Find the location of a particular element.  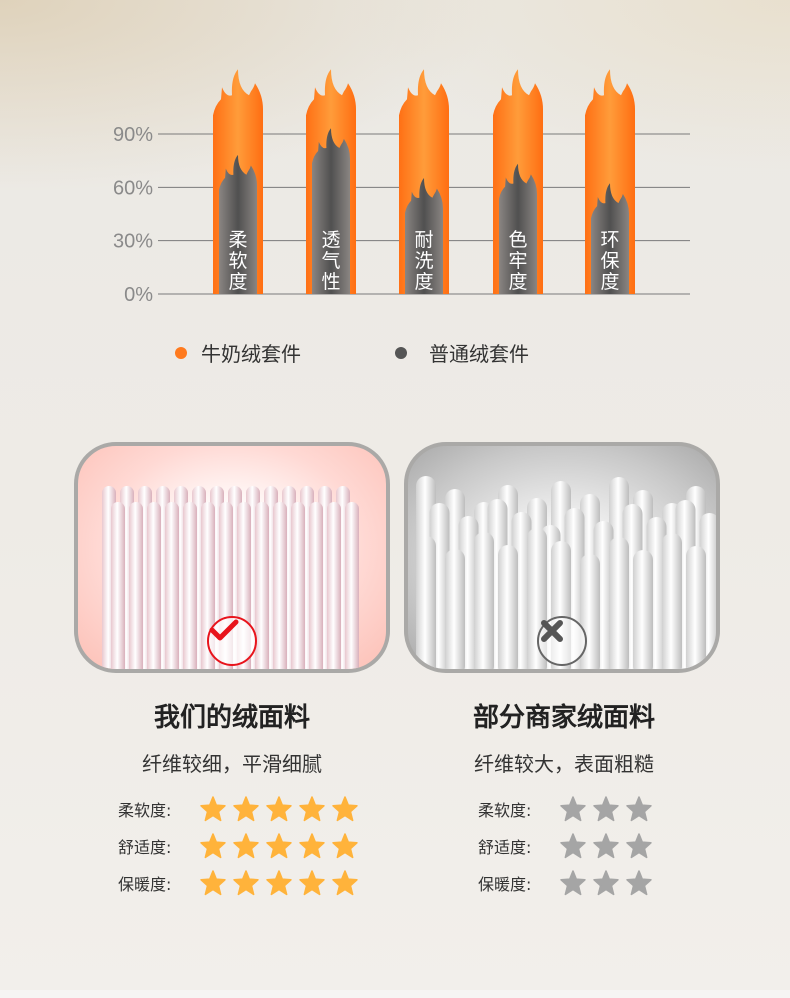

legend-item-regular-velvet: 普通绒套件 is located at coordinates (462, 352).